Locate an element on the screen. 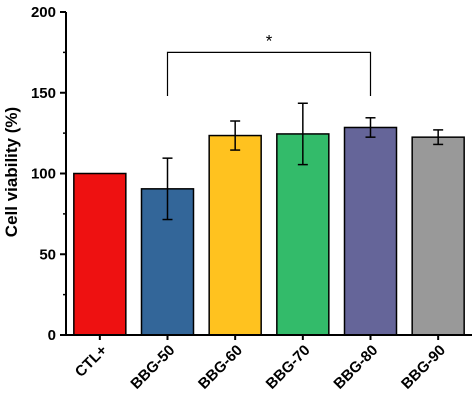 The height and width of the screenshot is (409, 474). x-tick-label: BBG-90 is located at coordinates (423, 367).